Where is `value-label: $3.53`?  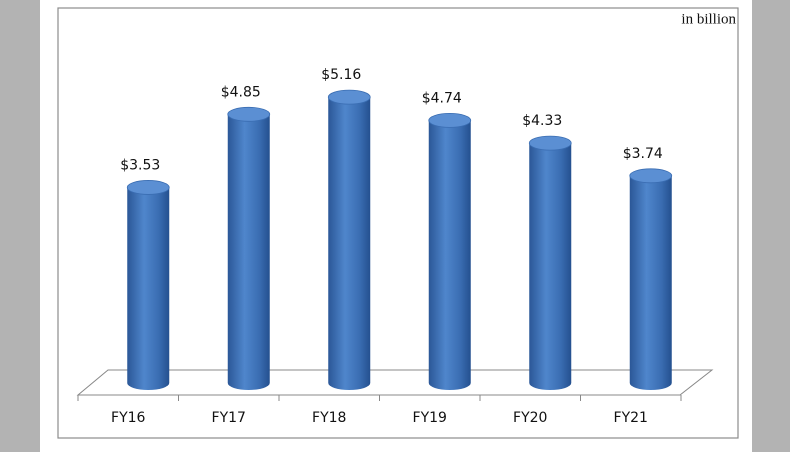
value-label: $3.53 is located at coordinates (140, 165).